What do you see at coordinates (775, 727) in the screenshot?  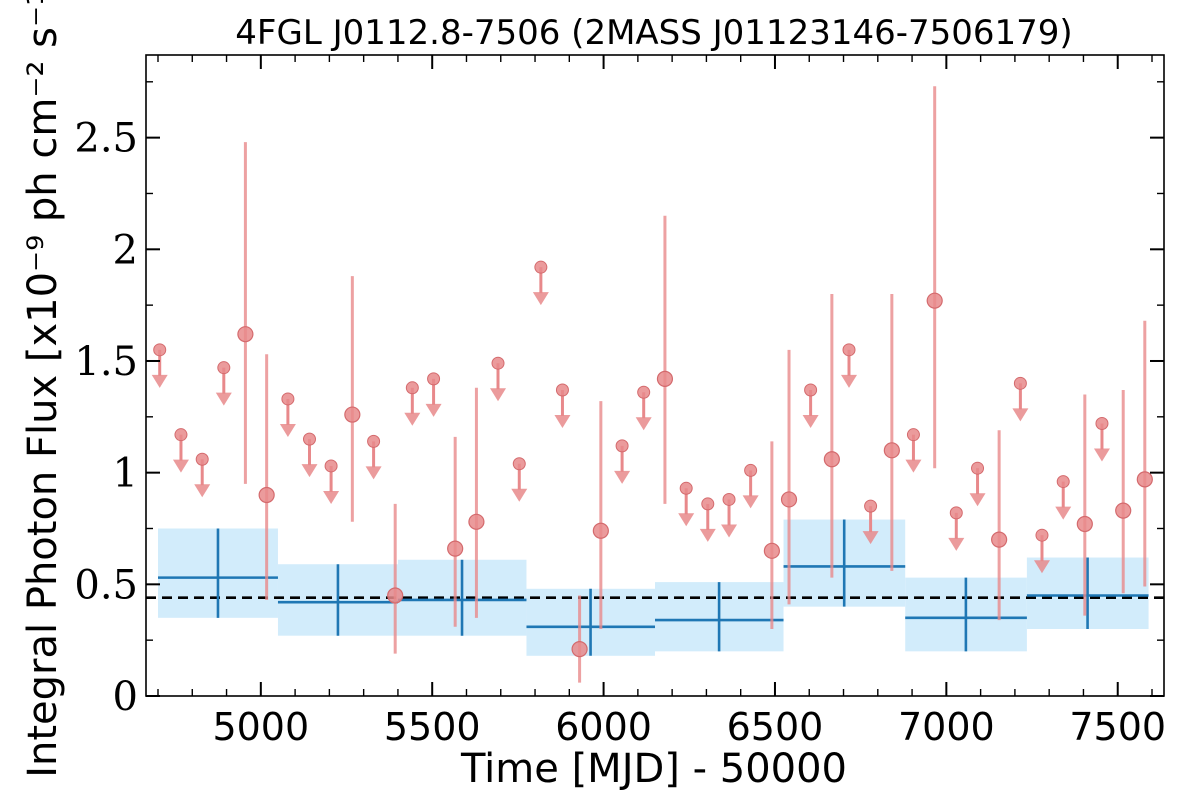 I see `x-tick-label: 6500` at bounding box center [775, 727].